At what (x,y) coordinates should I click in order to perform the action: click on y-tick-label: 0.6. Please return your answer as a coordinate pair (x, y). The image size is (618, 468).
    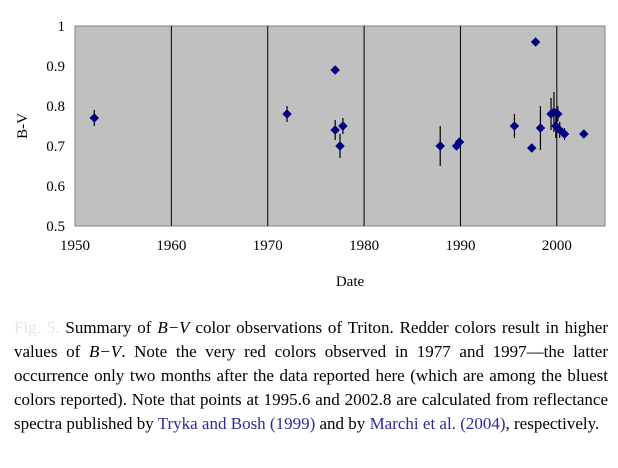
    Looking at the image, I should click on (55, 187).